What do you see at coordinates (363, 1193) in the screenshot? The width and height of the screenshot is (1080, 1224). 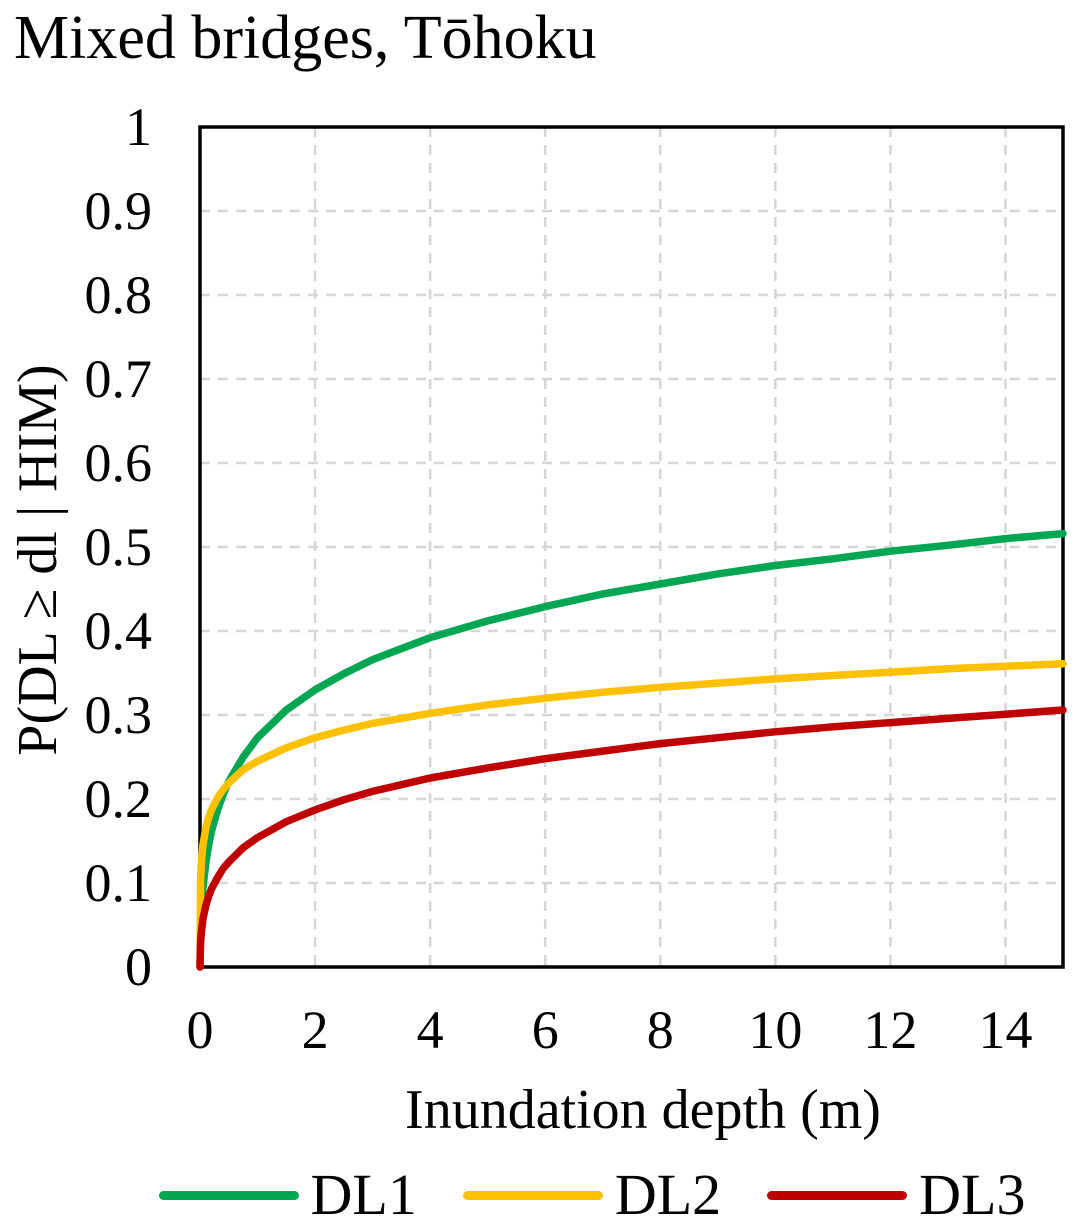 I see `dl1-legend-label: DL1` at bounding box center [363, 1193].